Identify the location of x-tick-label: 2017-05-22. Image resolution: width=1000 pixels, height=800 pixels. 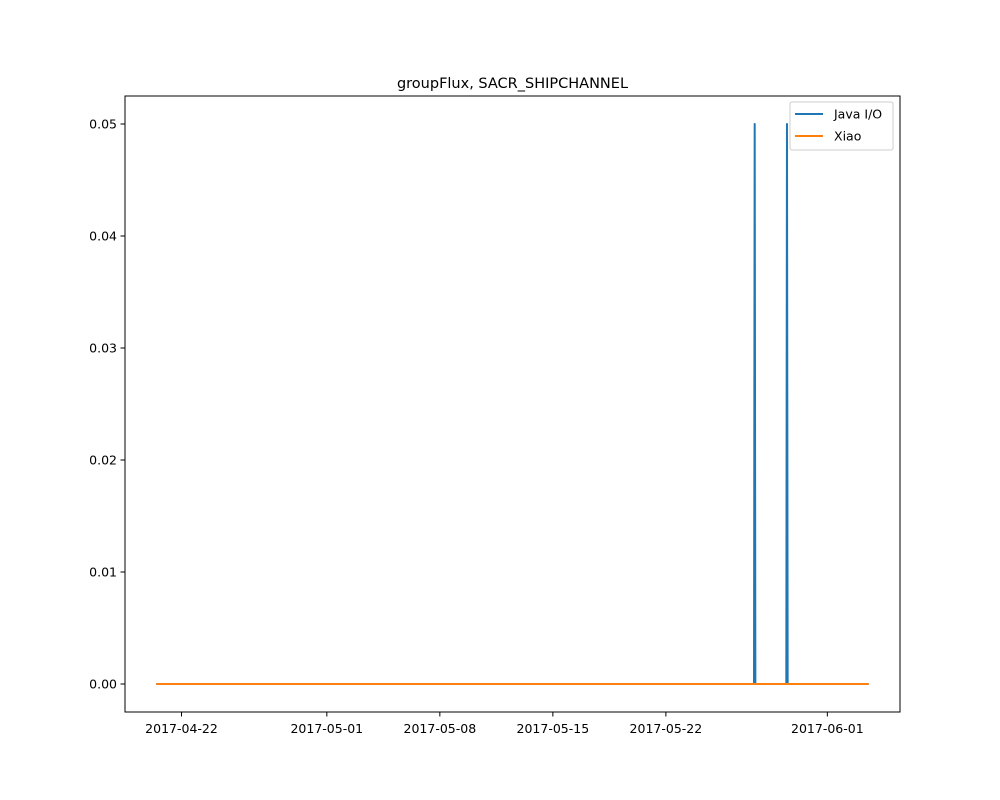
(666, 728).